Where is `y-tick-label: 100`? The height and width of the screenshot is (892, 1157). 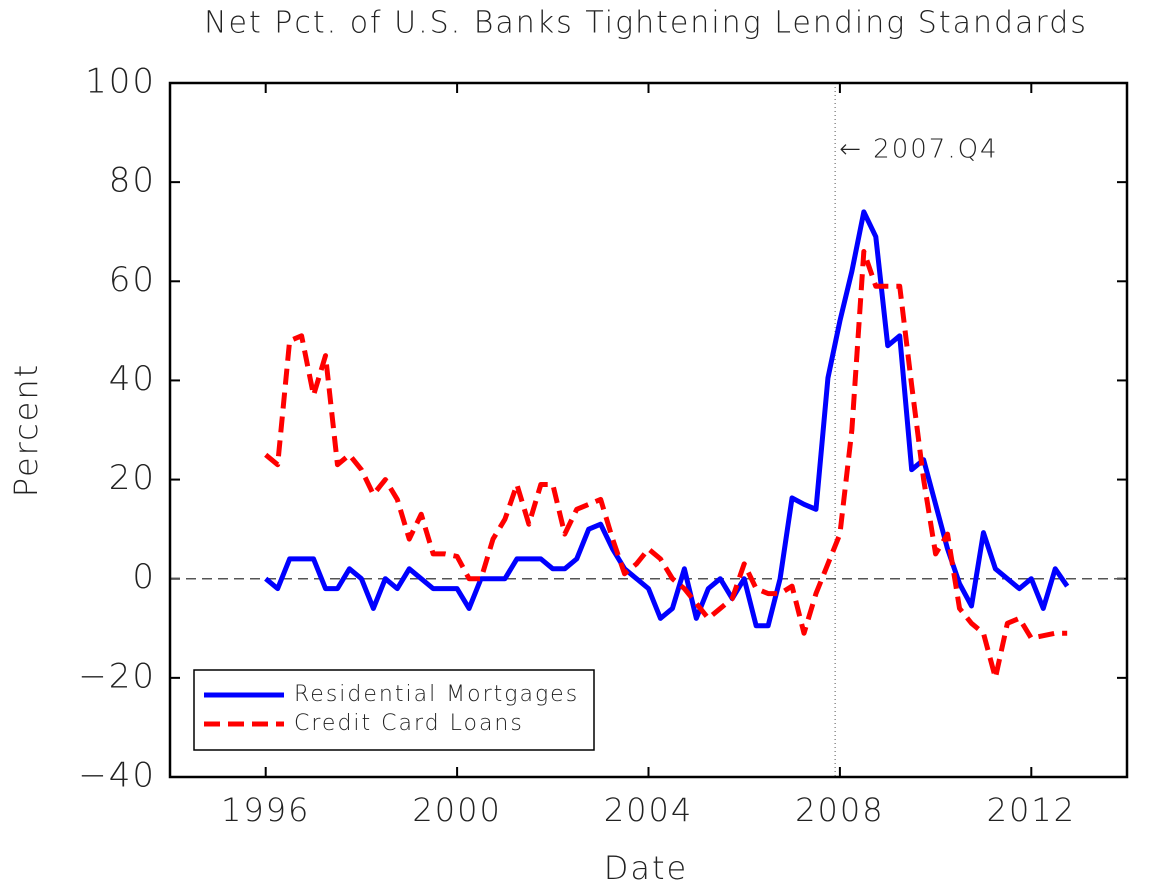 y-tick-label: 100 is located at coordinates (120, 82).